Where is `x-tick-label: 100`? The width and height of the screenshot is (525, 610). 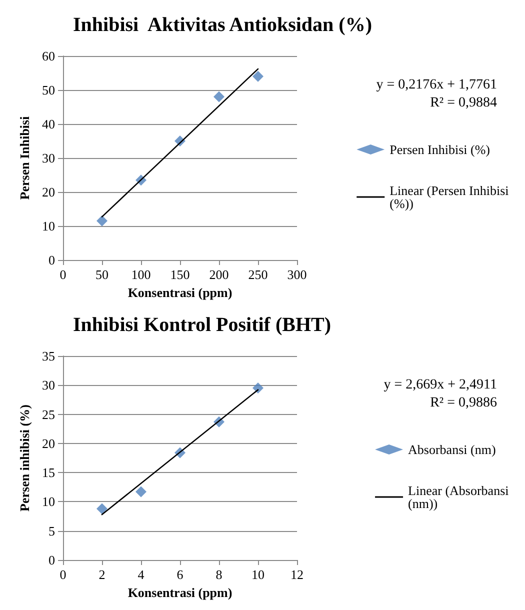 x-tick-label: 100 is located at coordinates (141, 274).